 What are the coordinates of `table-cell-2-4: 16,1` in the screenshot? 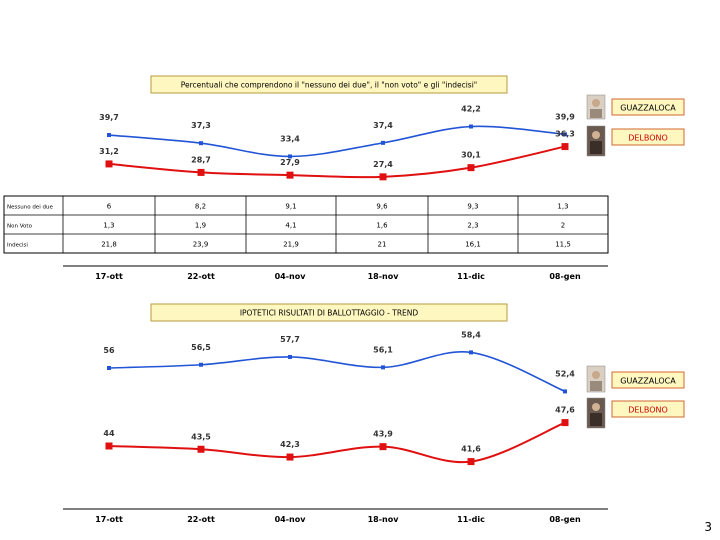 It's located at (473, 245).